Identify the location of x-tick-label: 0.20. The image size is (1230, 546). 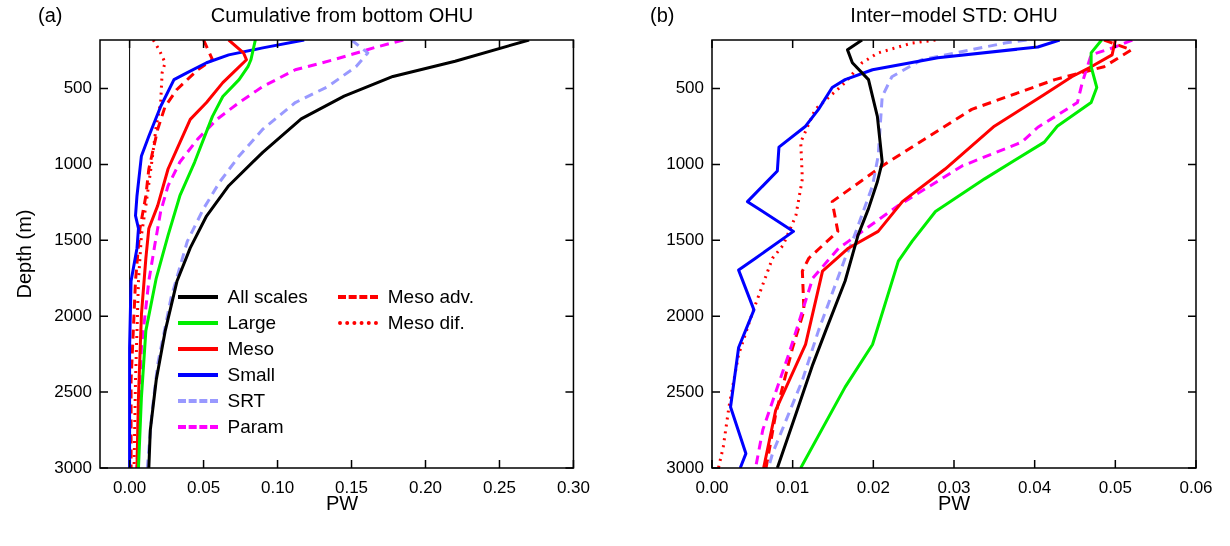
(425, 487).